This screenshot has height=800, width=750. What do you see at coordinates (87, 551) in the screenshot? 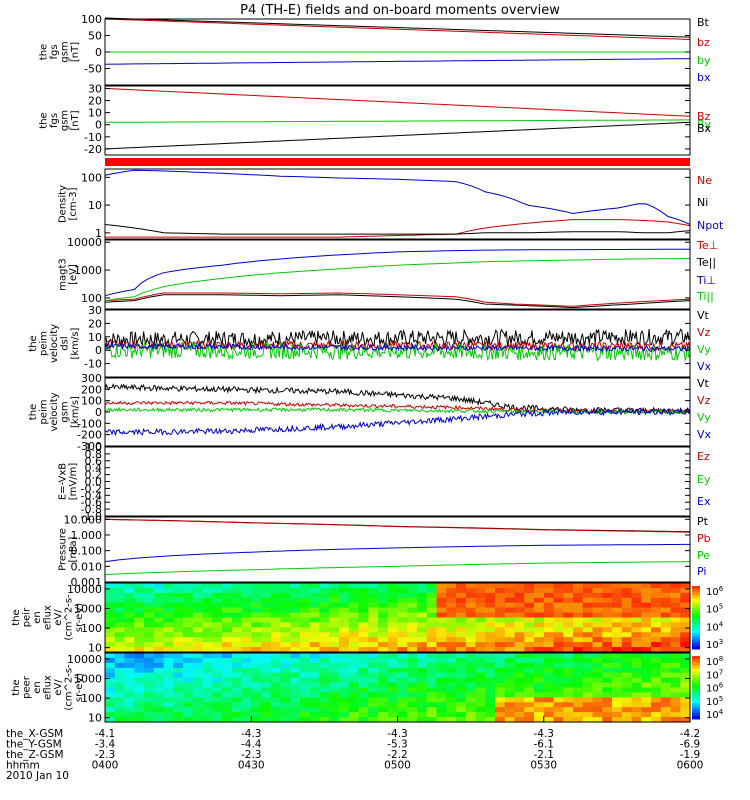
I see `y-tick-label: 0.100` at bounding box center [87, 551].